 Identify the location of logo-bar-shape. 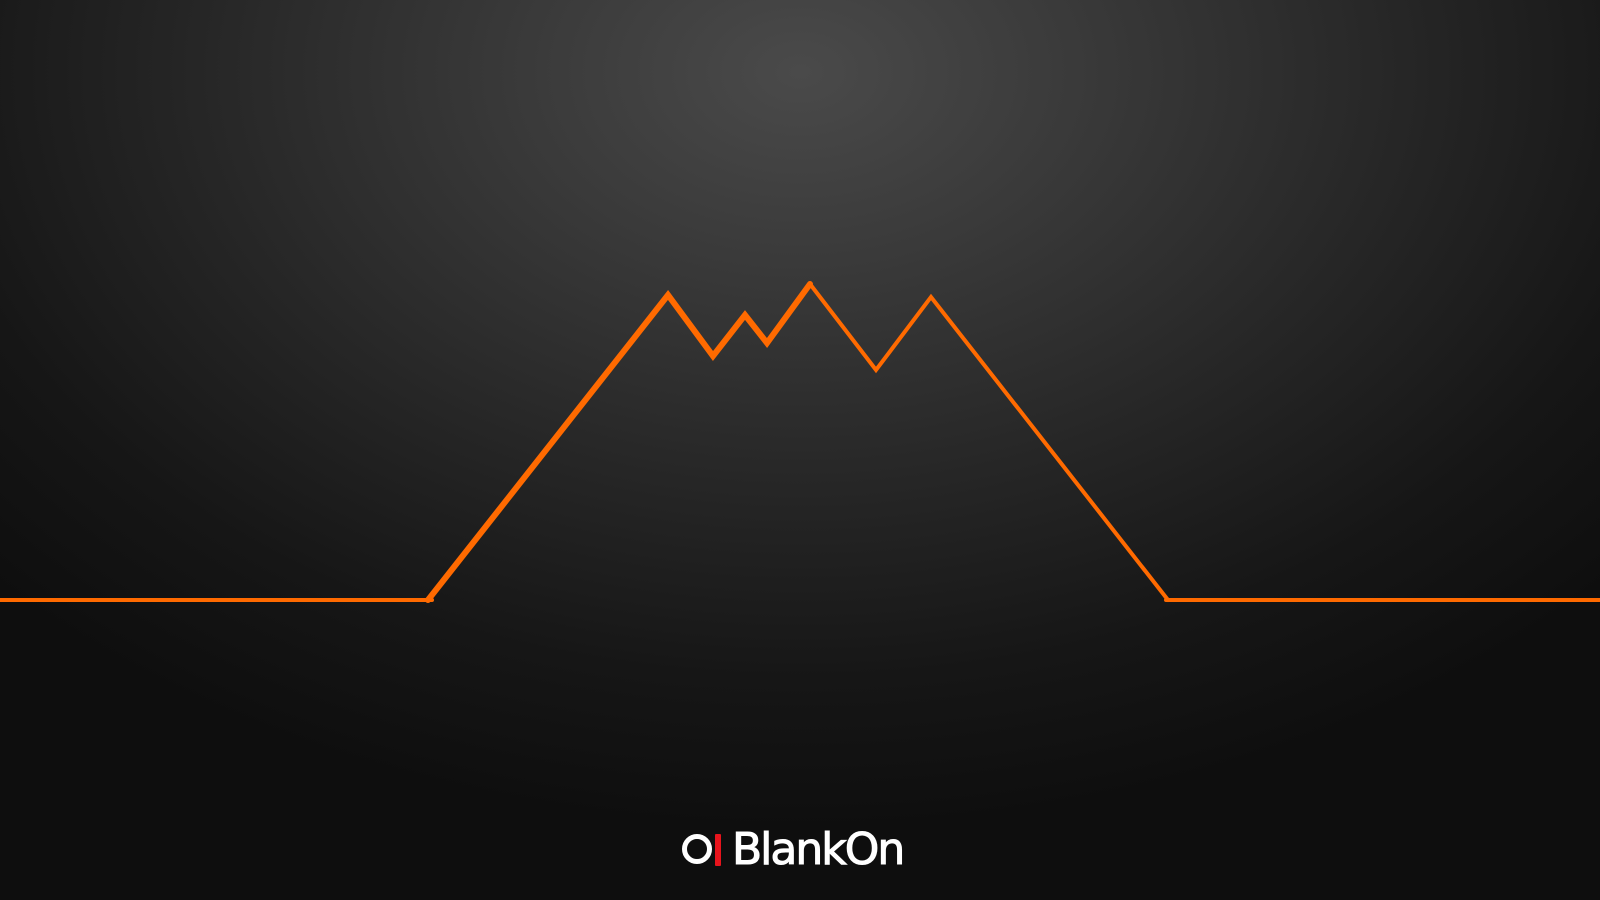
(718, 850).